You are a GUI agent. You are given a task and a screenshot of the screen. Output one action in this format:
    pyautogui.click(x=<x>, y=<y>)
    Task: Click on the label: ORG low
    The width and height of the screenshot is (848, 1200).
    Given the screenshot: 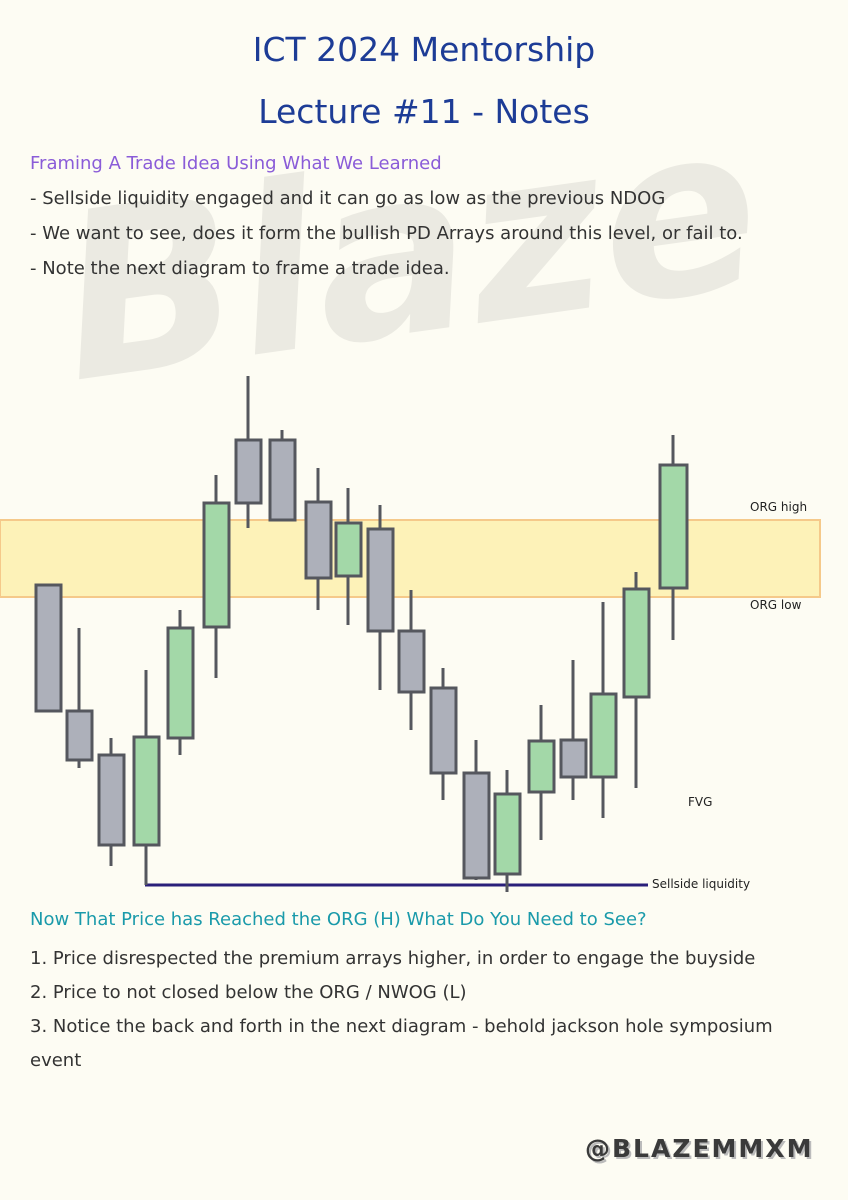 What is the action you would take?
    pyautogui.click(x=776, y=605)
    